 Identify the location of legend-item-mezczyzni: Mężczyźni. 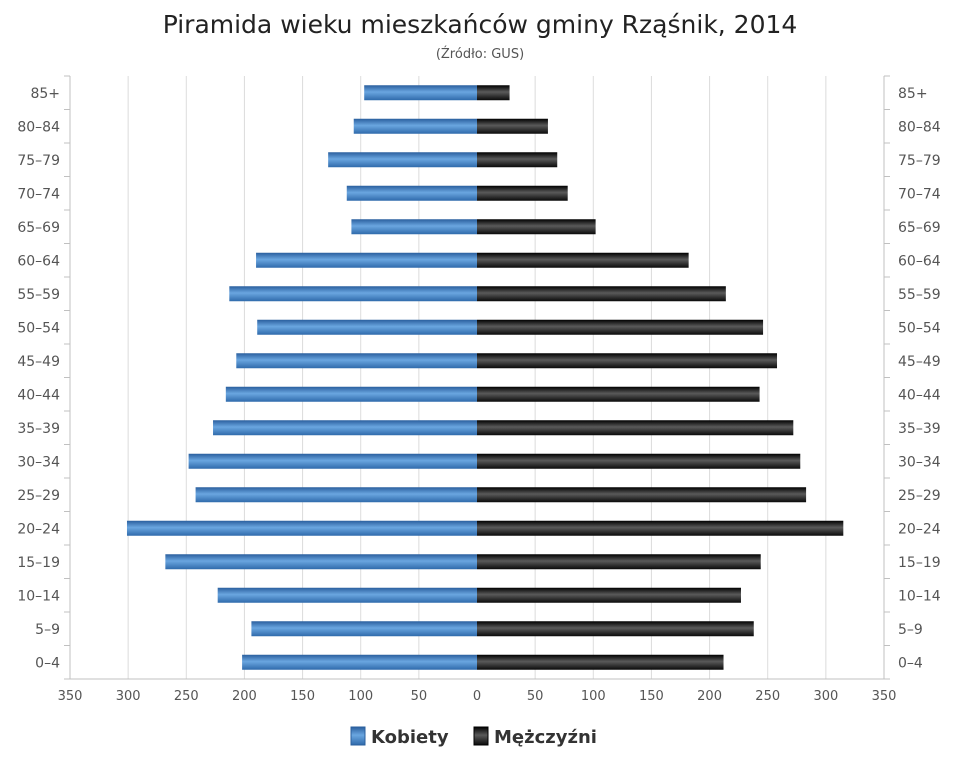
(535, 737).